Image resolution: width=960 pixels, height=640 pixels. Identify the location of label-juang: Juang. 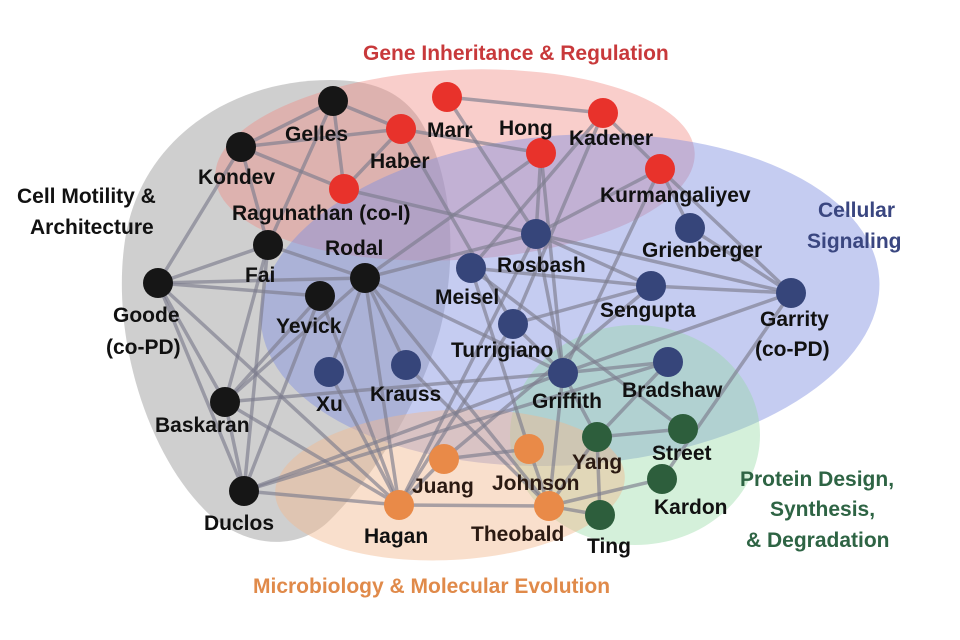
(443, 486).